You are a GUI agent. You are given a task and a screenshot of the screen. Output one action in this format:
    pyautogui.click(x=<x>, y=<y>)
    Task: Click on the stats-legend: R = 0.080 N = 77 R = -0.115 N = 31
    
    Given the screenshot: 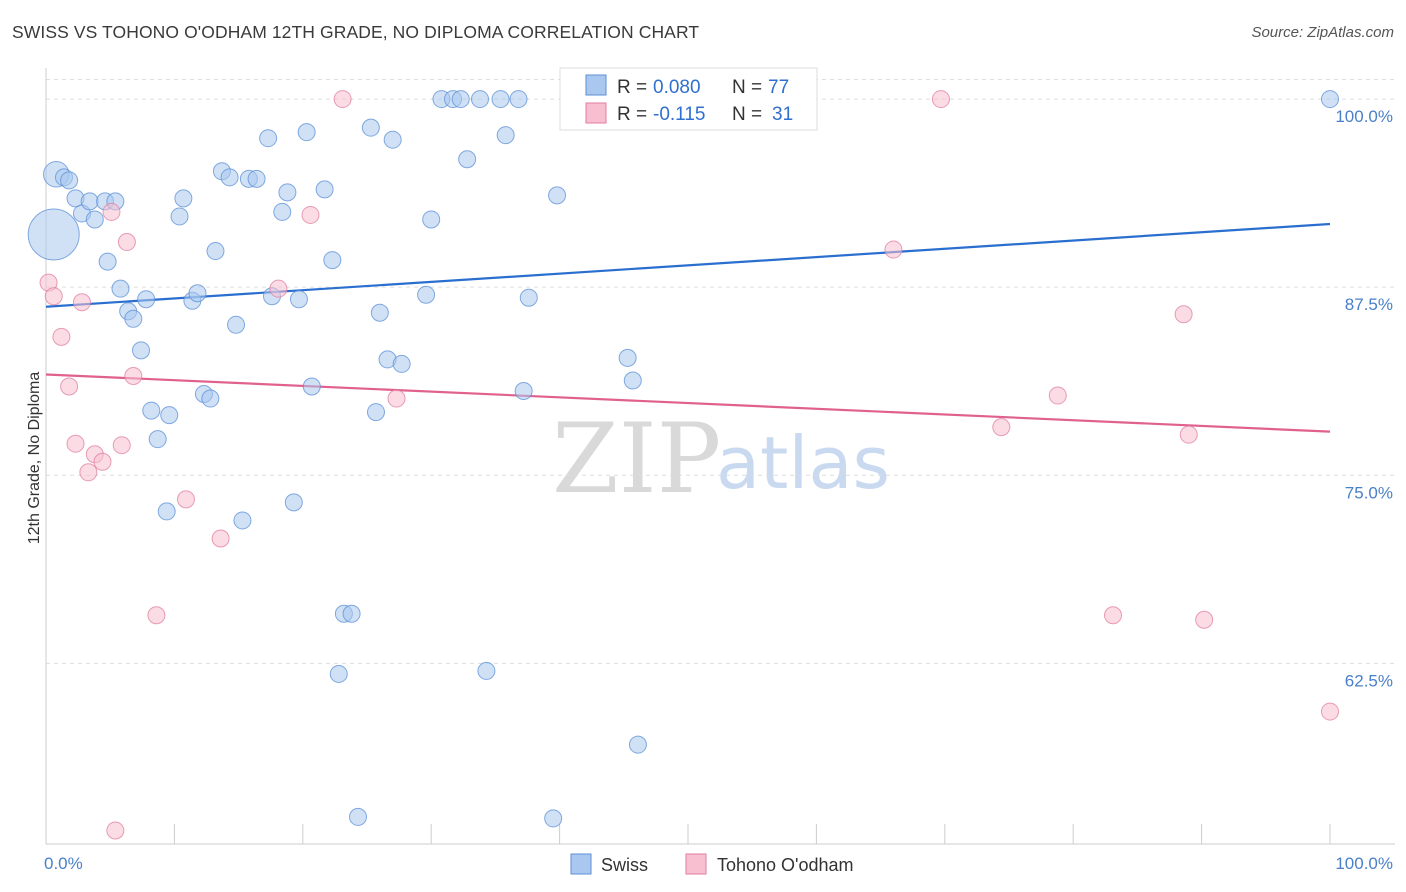 What is the action you would take?
    pyautogui.click(x=688, y=99)
    